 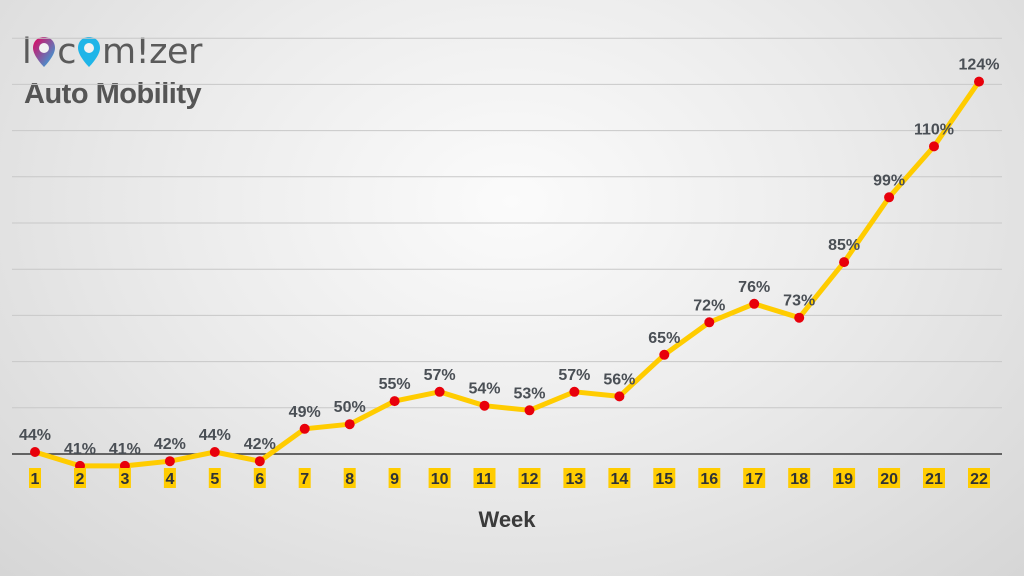 I want to click on data-label: 76%, so click(x=754, y=287).